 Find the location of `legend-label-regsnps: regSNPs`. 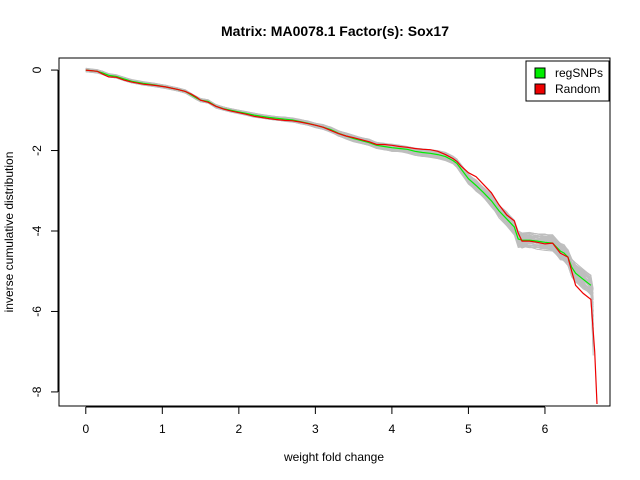

legend-label-regsnps: regSNPs is located at coordinates (579, 73).